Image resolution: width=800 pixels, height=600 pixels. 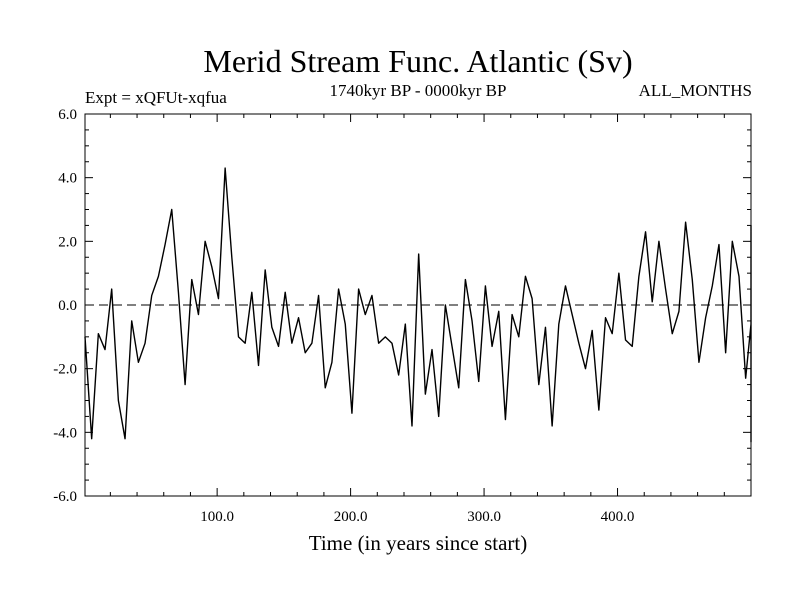 I want to click on time-range-label: 1740kyr BP - 0000kyr BP, so click(x=418, y=90).